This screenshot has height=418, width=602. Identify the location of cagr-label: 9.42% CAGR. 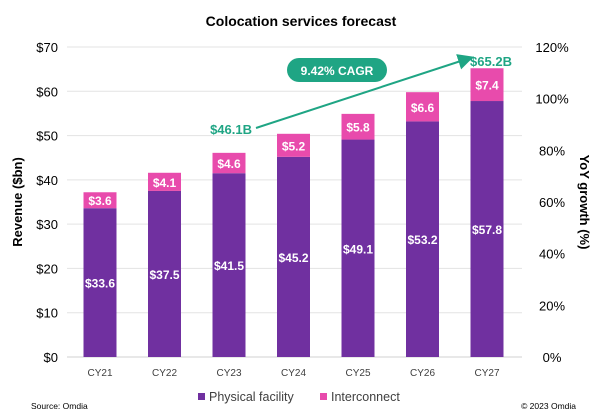
(337, 71).